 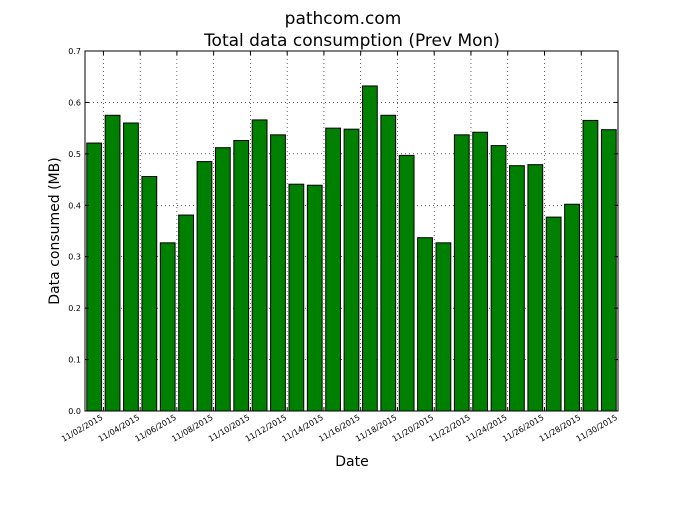 I want to click on y-tick-label: 0.6, so click(x=74, y=102).